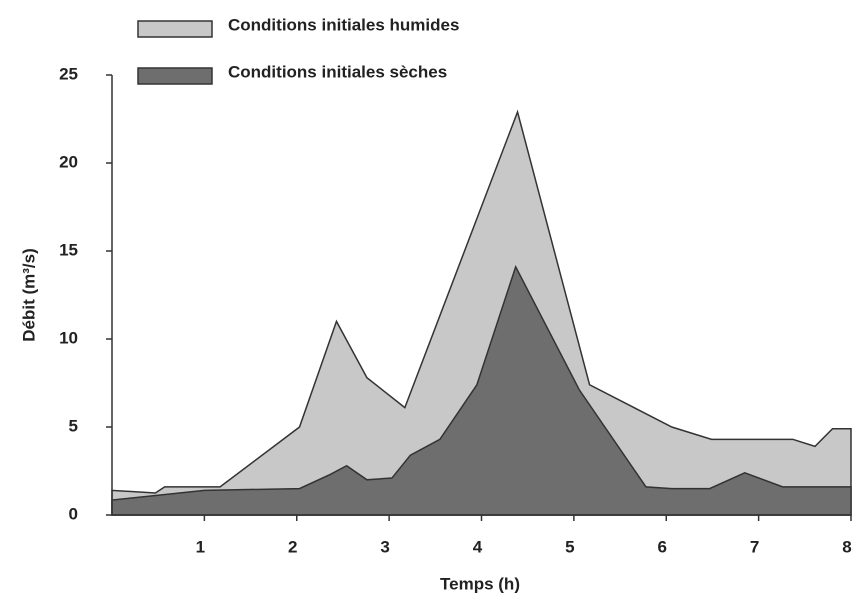  What do you see at coordinates (343, 24) in the screenshot?
I see `legend-label: Conditions initiales humides` at bounding box center [343, 24].